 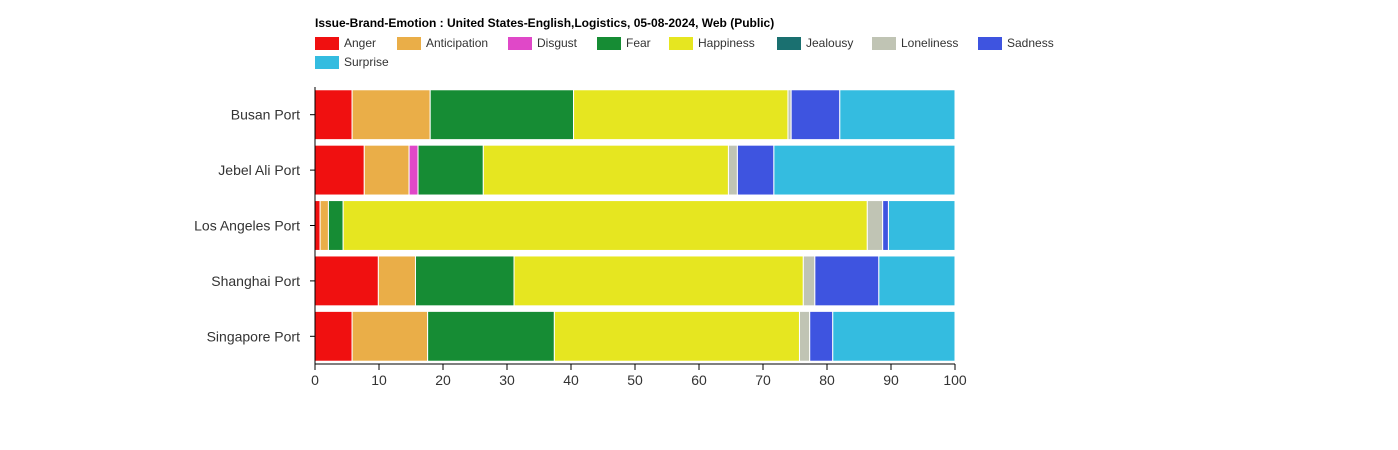 What do you see at coordinates (396, 281) in the screenshot?
I see `bar-segment-anticipation-shanghai-port` at bounding box center [396, 281].